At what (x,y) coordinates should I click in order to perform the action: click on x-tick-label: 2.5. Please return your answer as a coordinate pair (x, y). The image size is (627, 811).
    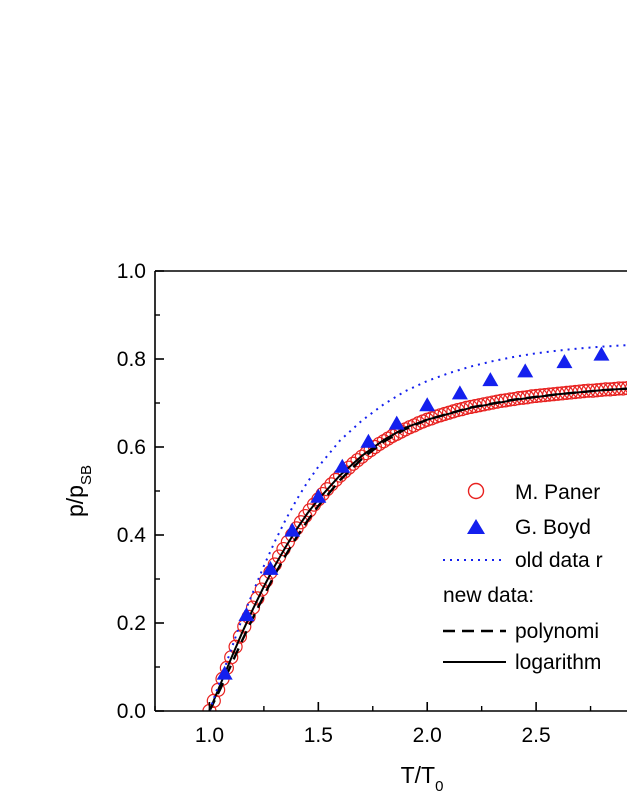
    Looking at the image, I should click on (536, 735).